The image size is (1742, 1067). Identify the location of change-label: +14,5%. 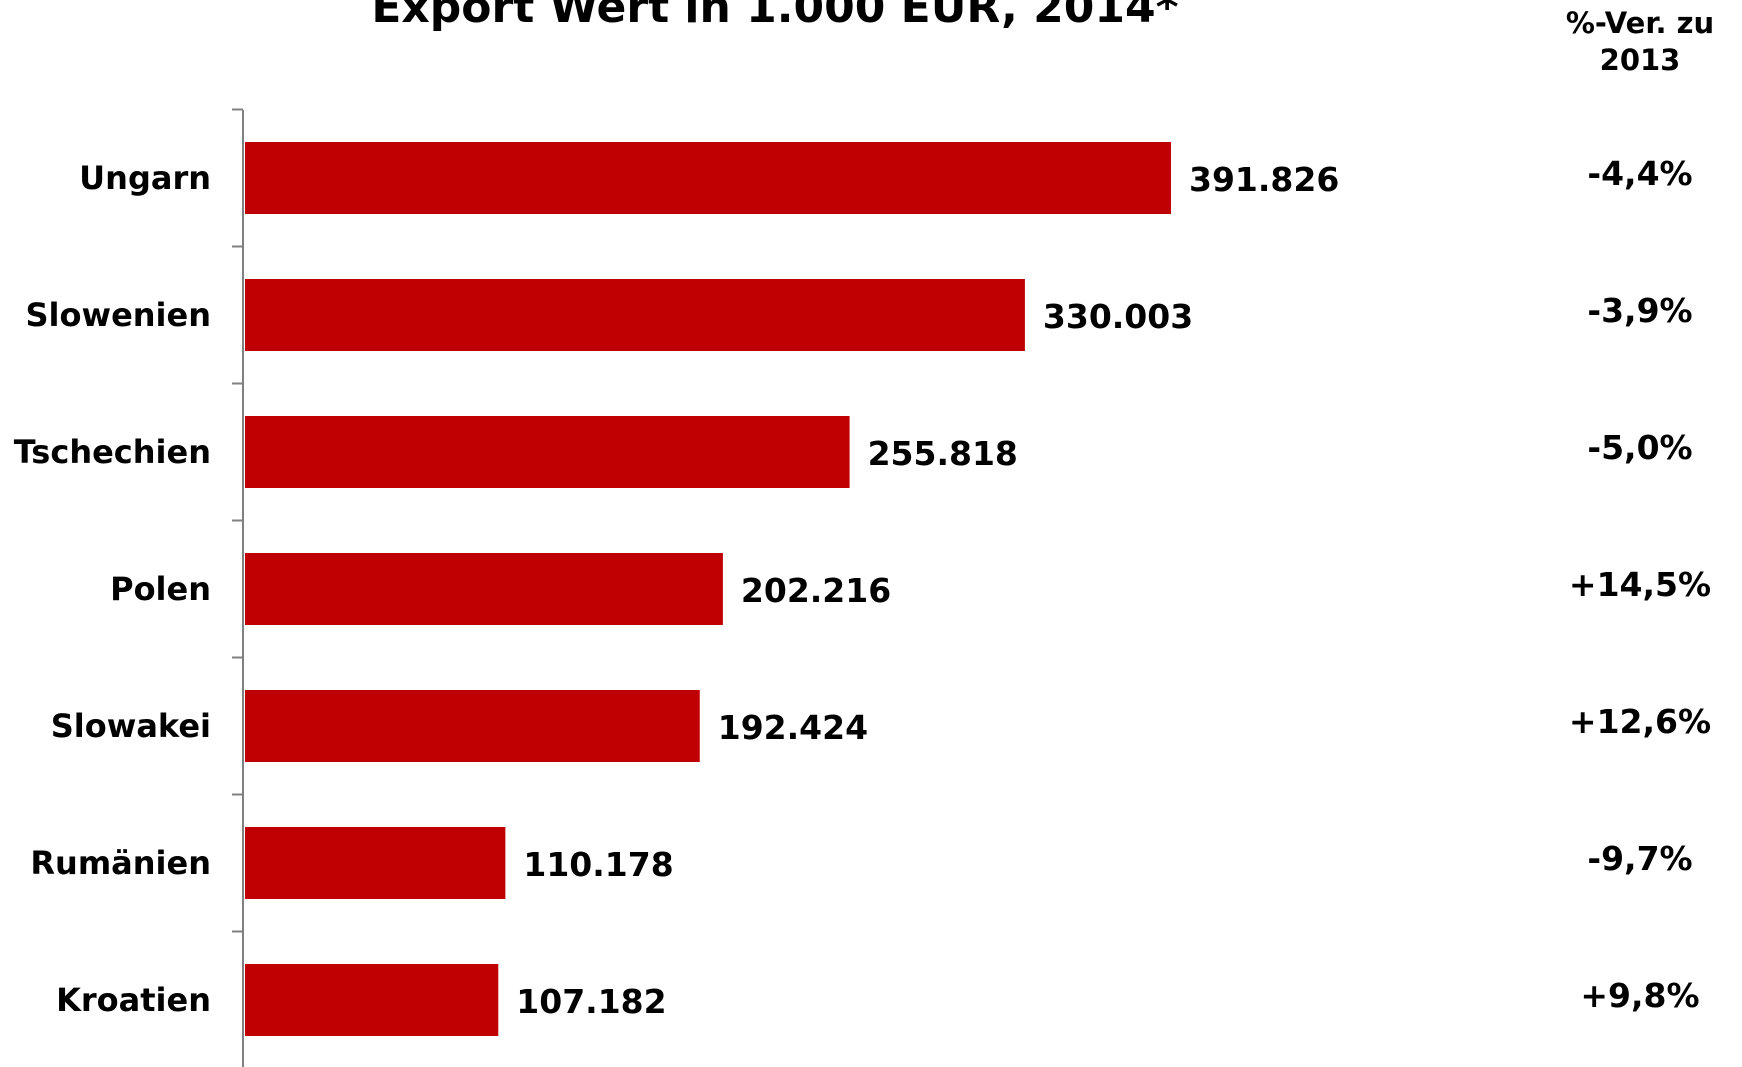
(1640, 584).